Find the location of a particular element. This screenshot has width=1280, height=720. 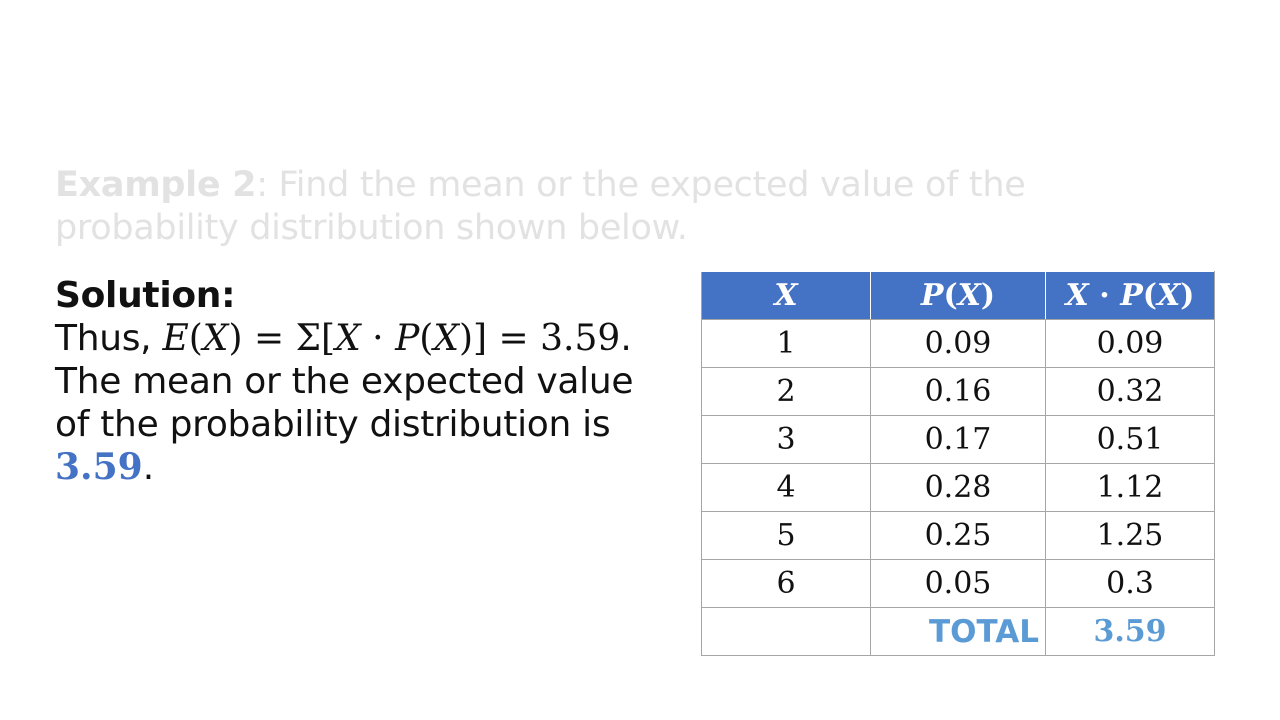

header-x: X is located at coordinates (786, 295).